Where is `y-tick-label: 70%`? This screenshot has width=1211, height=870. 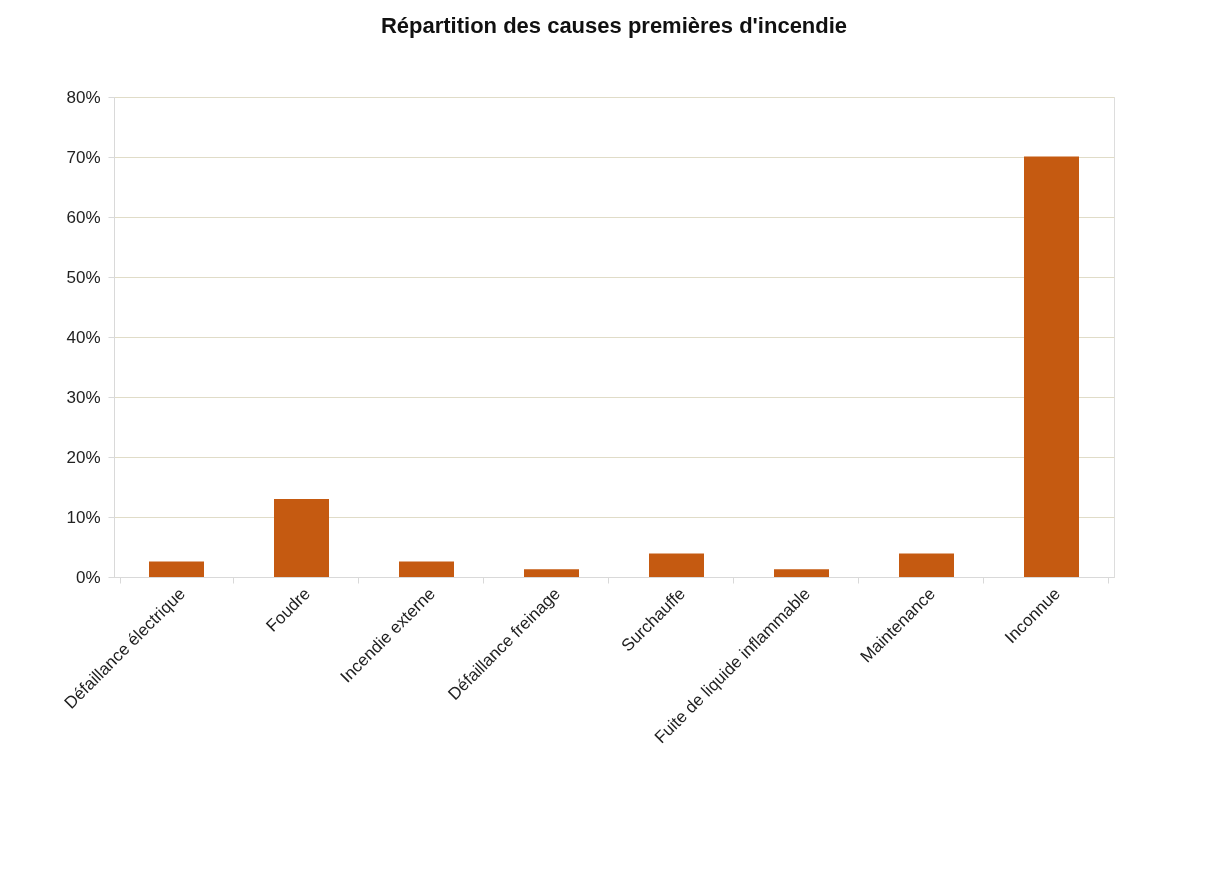 y-tick-label: 70% is located at coordinates (83, 157).